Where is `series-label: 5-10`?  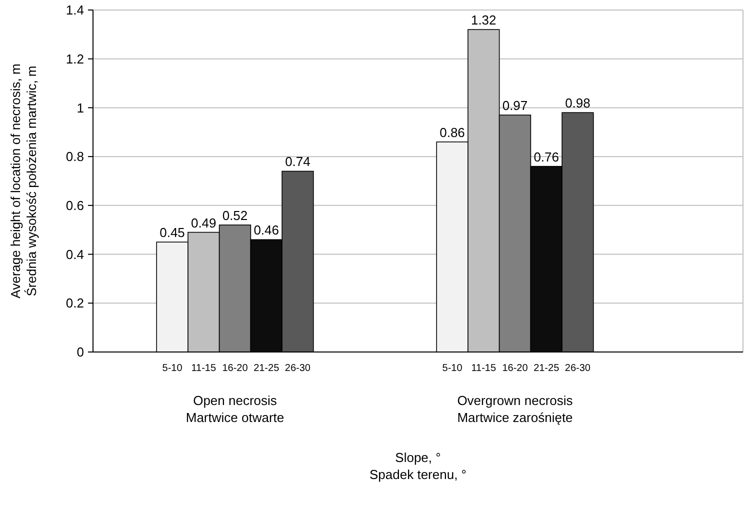 series-label: 5-10 is located at coordinates (172, 368).